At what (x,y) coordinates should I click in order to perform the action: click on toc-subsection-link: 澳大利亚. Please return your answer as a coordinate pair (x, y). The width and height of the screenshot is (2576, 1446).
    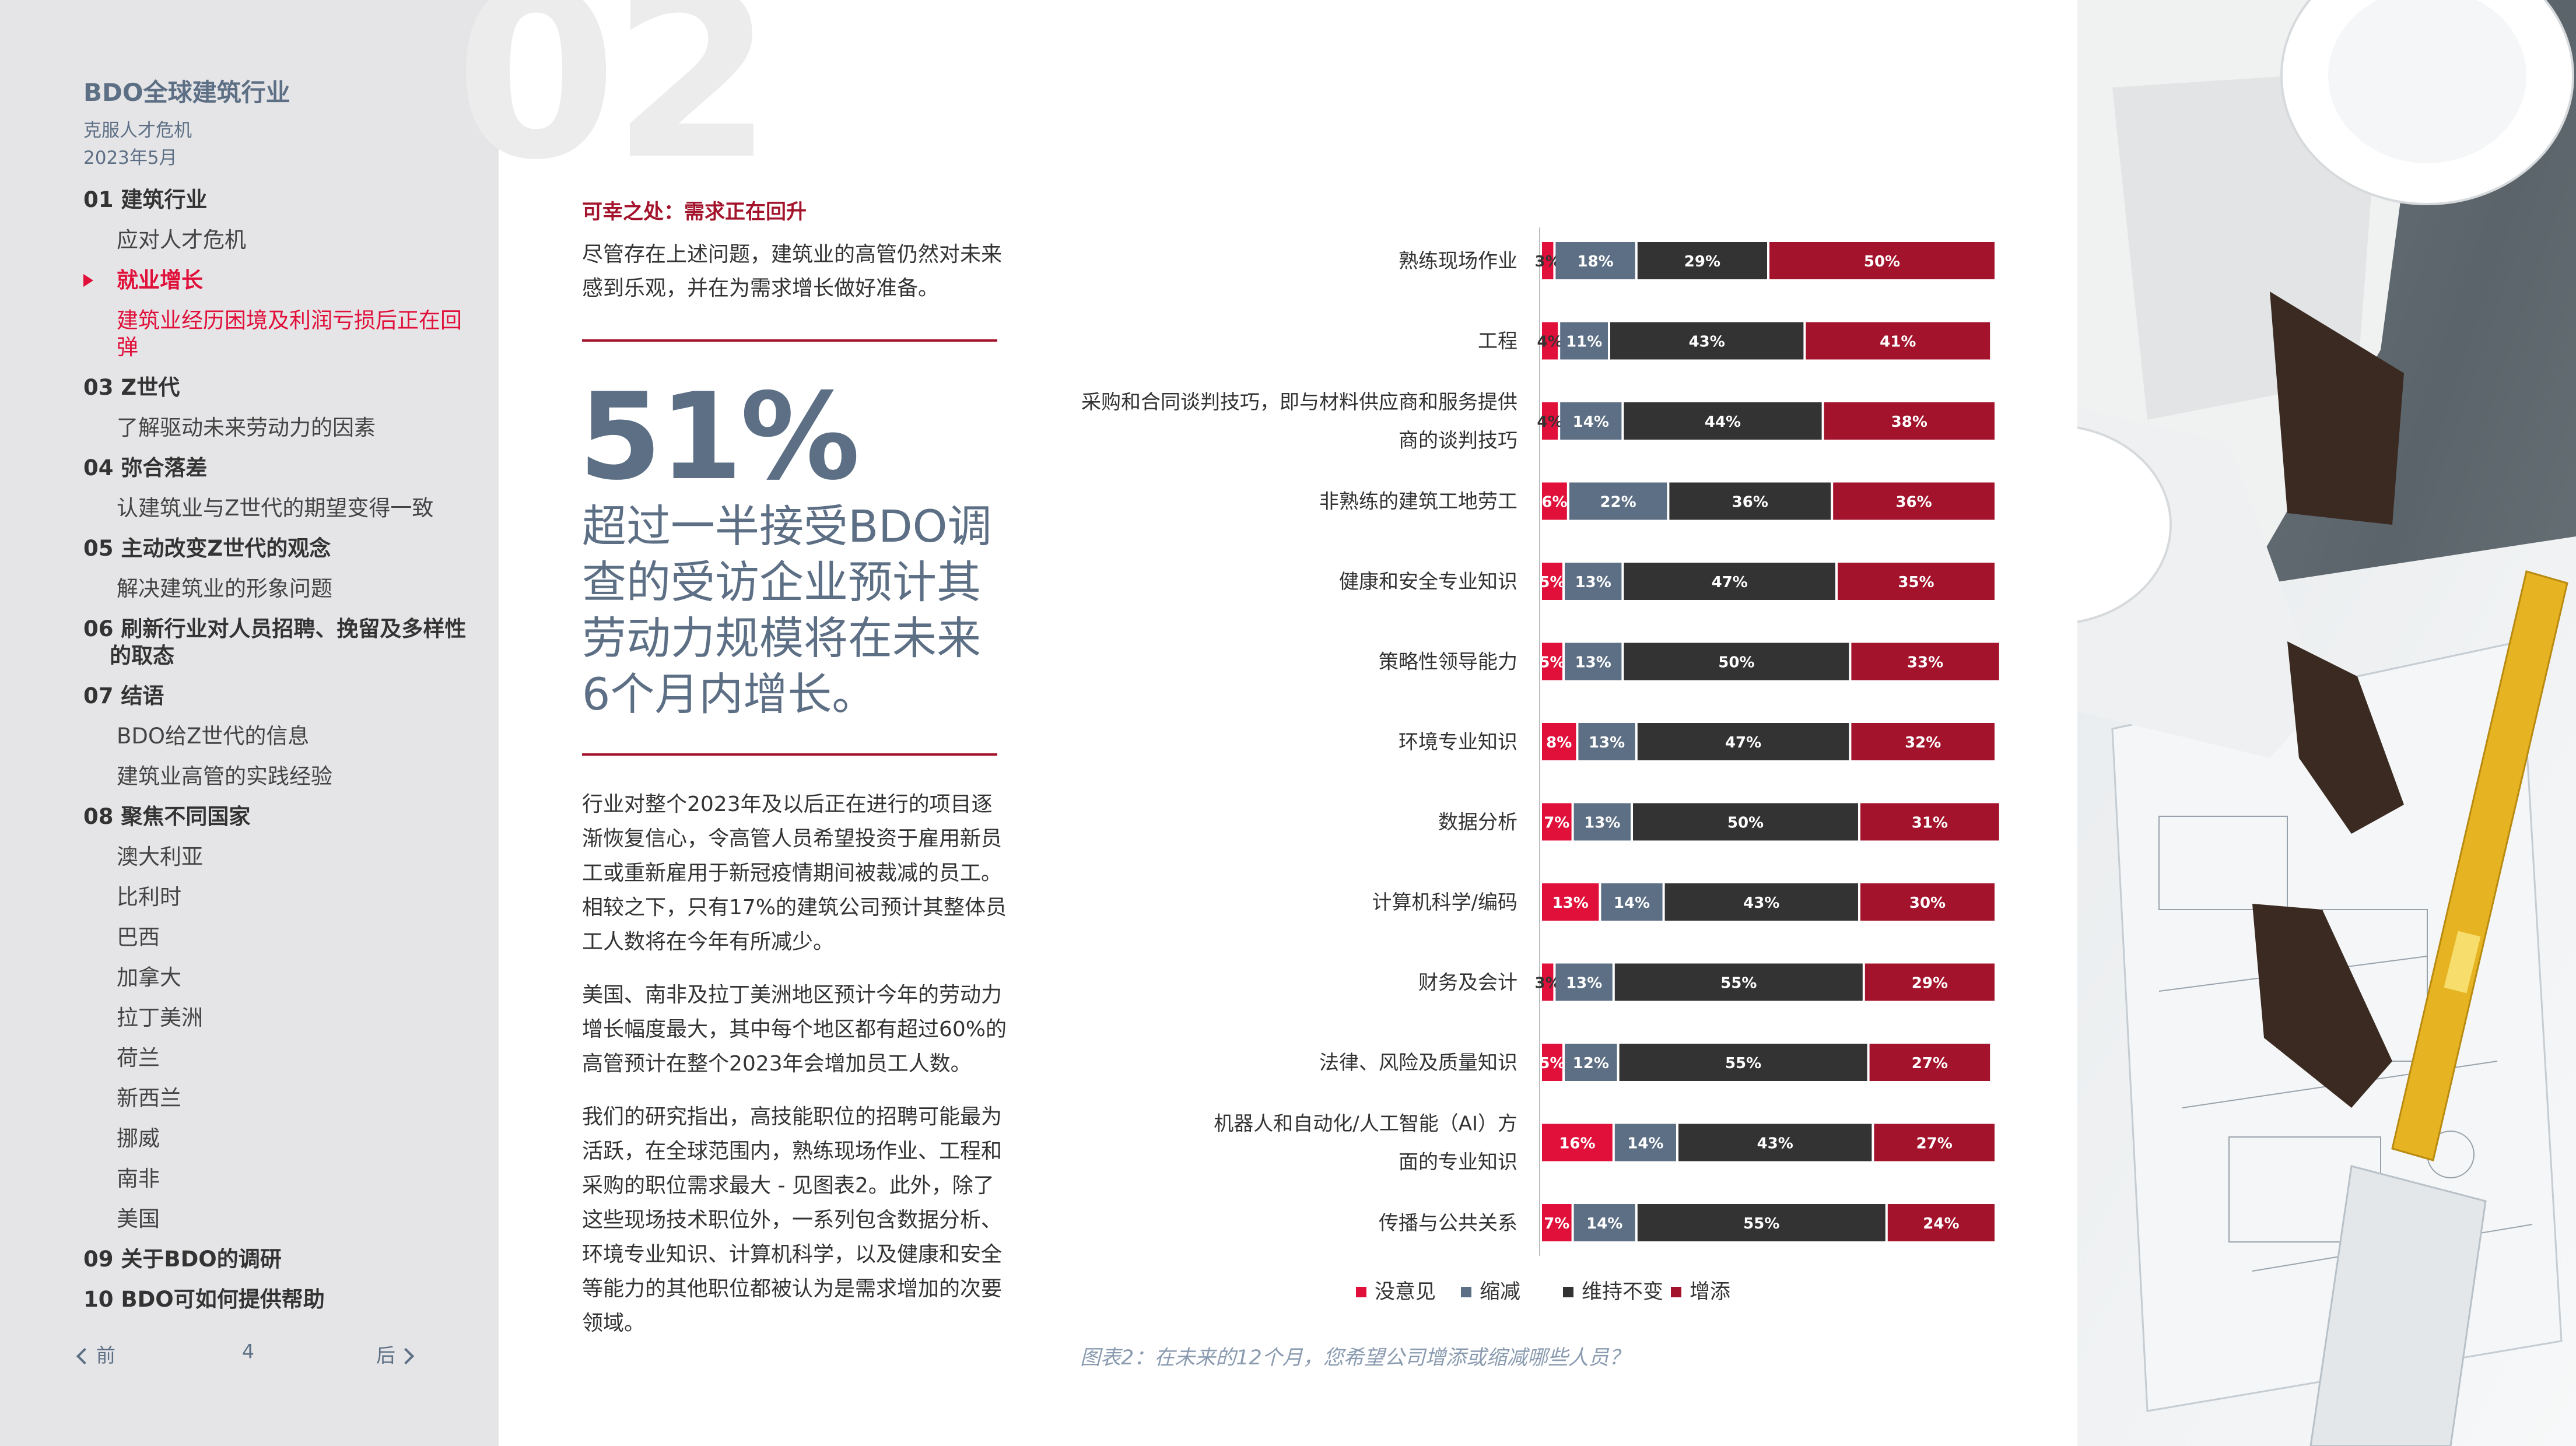
    Looking at the image, I should click on (275, 857).